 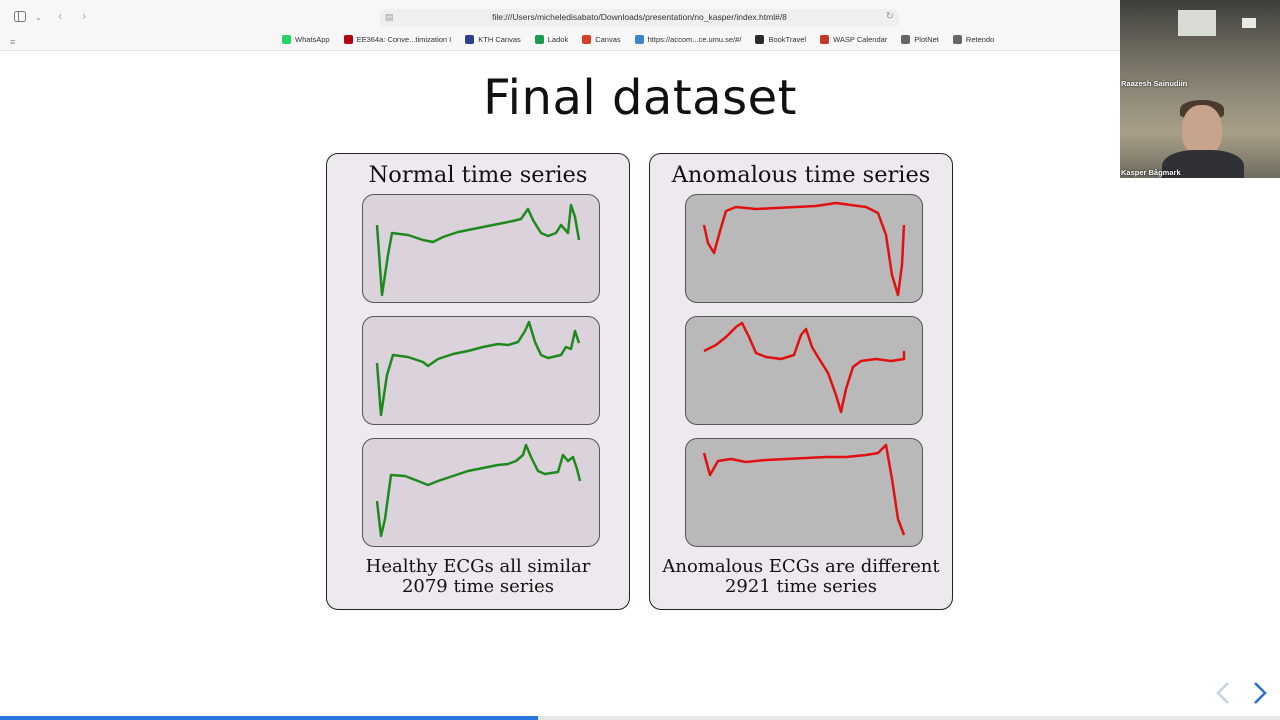 What do you see at coordinates (60, 15) in the screenshot?
I see `back-button: ‹` at bounding box center [60, 15].